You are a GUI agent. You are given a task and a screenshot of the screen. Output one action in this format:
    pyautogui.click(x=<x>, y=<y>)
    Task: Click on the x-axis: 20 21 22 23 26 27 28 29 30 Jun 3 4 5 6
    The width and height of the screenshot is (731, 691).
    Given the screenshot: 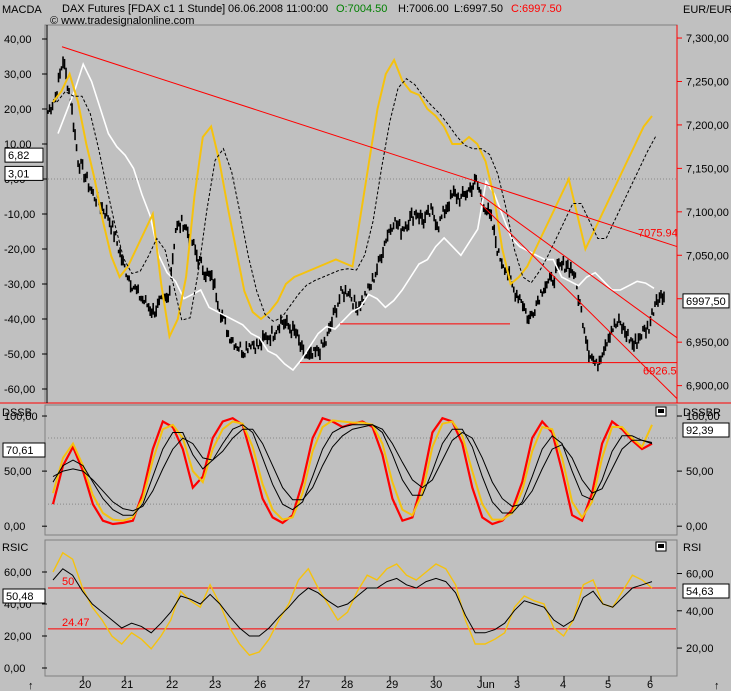 What is the action you would take?
    pyautogui.click(x=366, y=683)
    